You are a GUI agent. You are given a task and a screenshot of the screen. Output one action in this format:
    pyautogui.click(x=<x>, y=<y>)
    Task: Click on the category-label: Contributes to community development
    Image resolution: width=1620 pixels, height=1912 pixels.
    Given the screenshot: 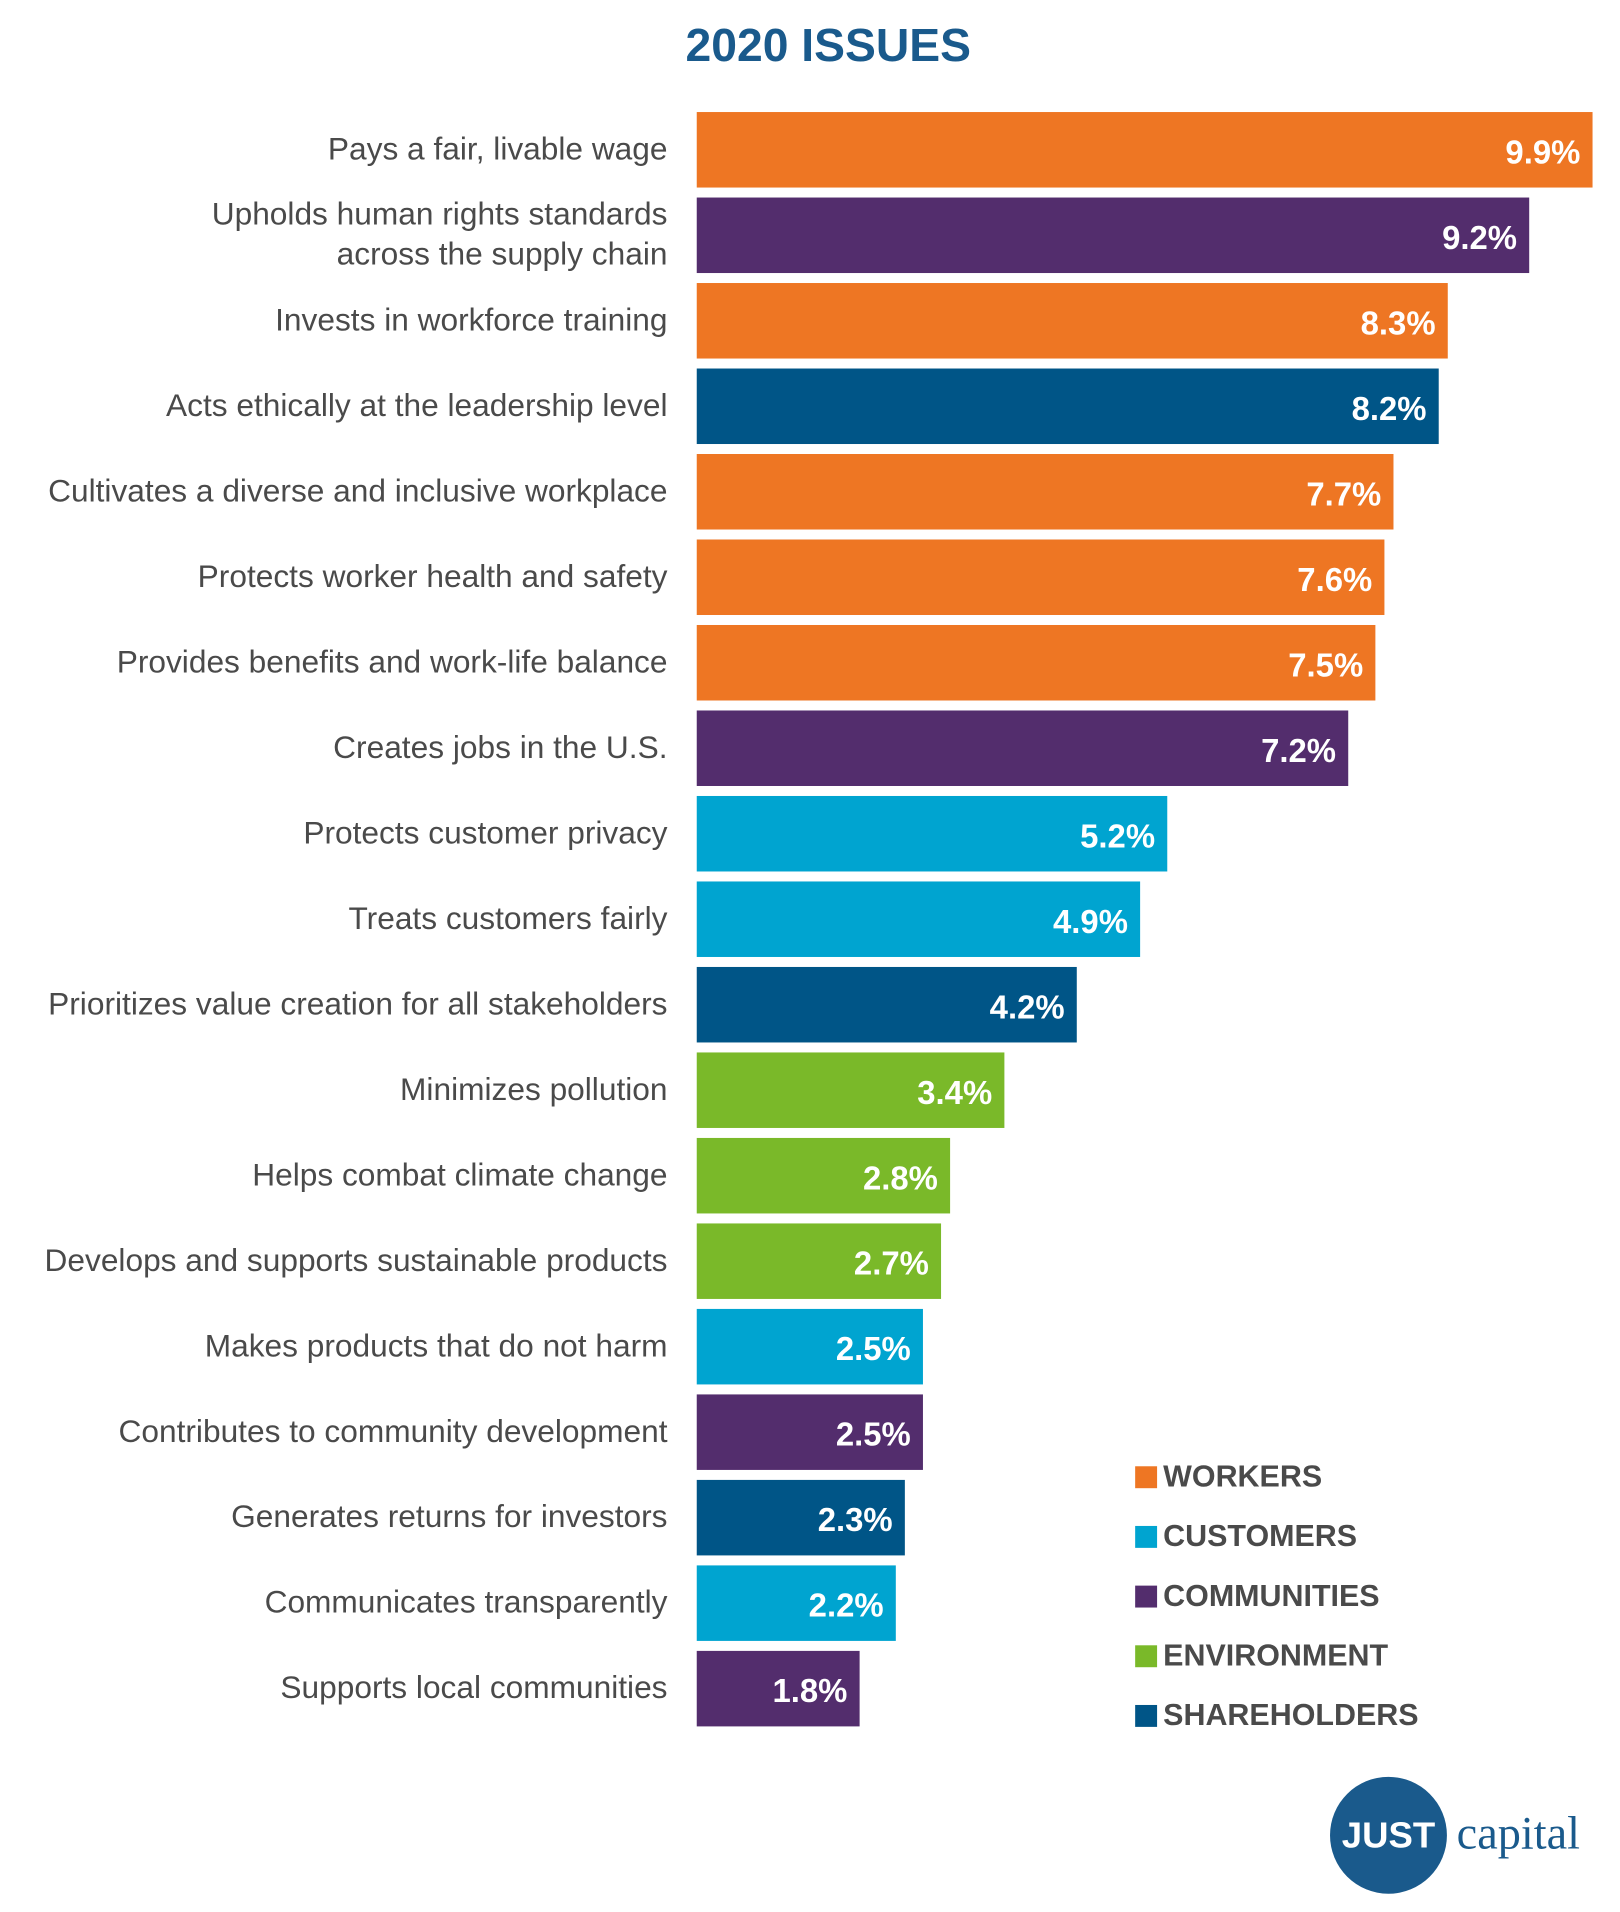 What is the action you would take?
    pyautogui.click(x=393, y=1431)
    